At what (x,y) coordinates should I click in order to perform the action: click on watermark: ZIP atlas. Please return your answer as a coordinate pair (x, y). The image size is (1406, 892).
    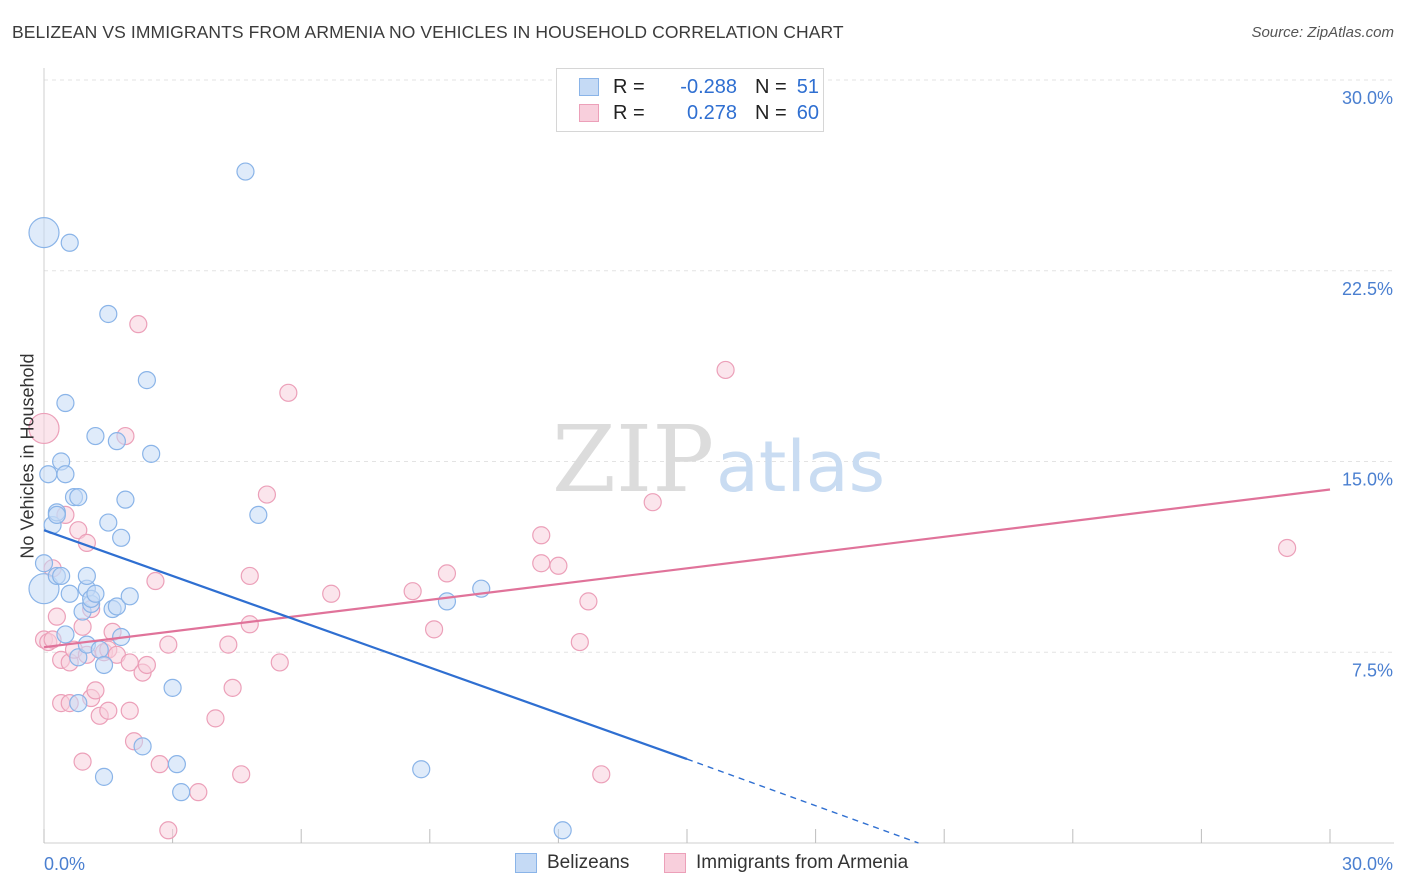
    Looking at the image, I should click on (718, 459).